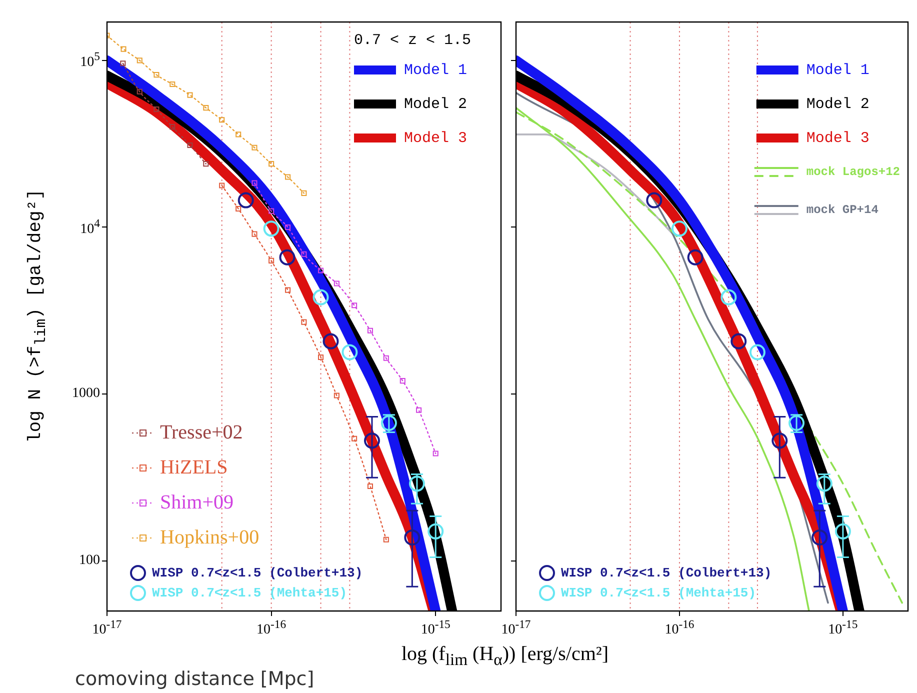  Describe the element at coordinates (194, 467) in the screenshot. I see `legend-label: HiZELS` at that location.